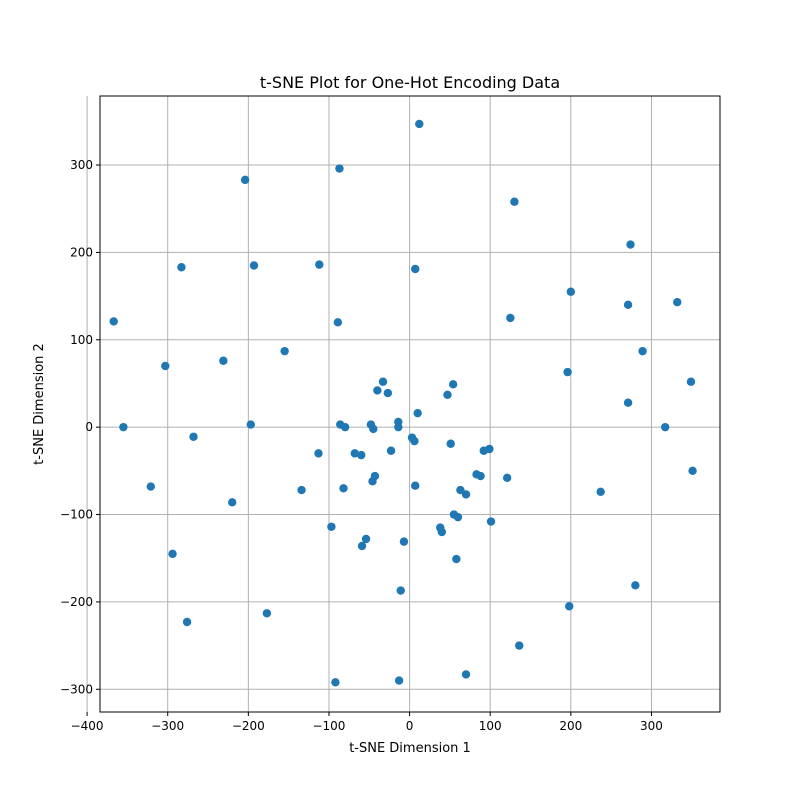 Image resolution: width=800 pixels, height=800 pixels. I want to click on y-tick-label: −200, so click(76, 602).